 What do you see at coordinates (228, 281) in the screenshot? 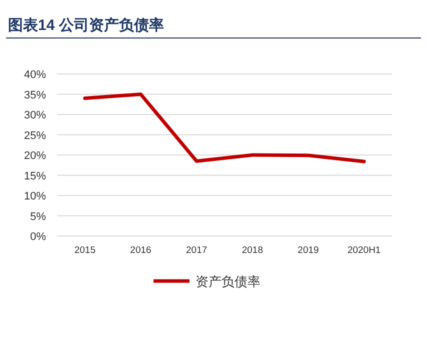
I see `legend-label: 资产负债率` at bounding box center [228, 281].